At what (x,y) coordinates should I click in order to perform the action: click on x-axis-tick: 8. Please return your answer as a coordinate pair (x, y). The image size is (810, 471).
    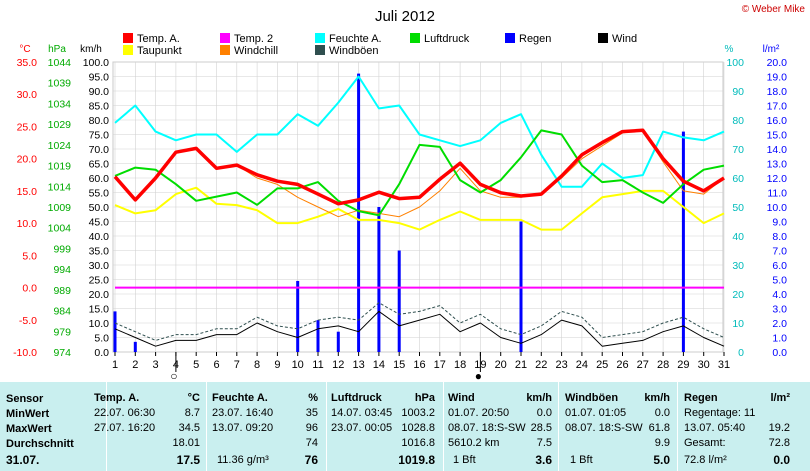
    Looking at the image, I should click on (257, 365).